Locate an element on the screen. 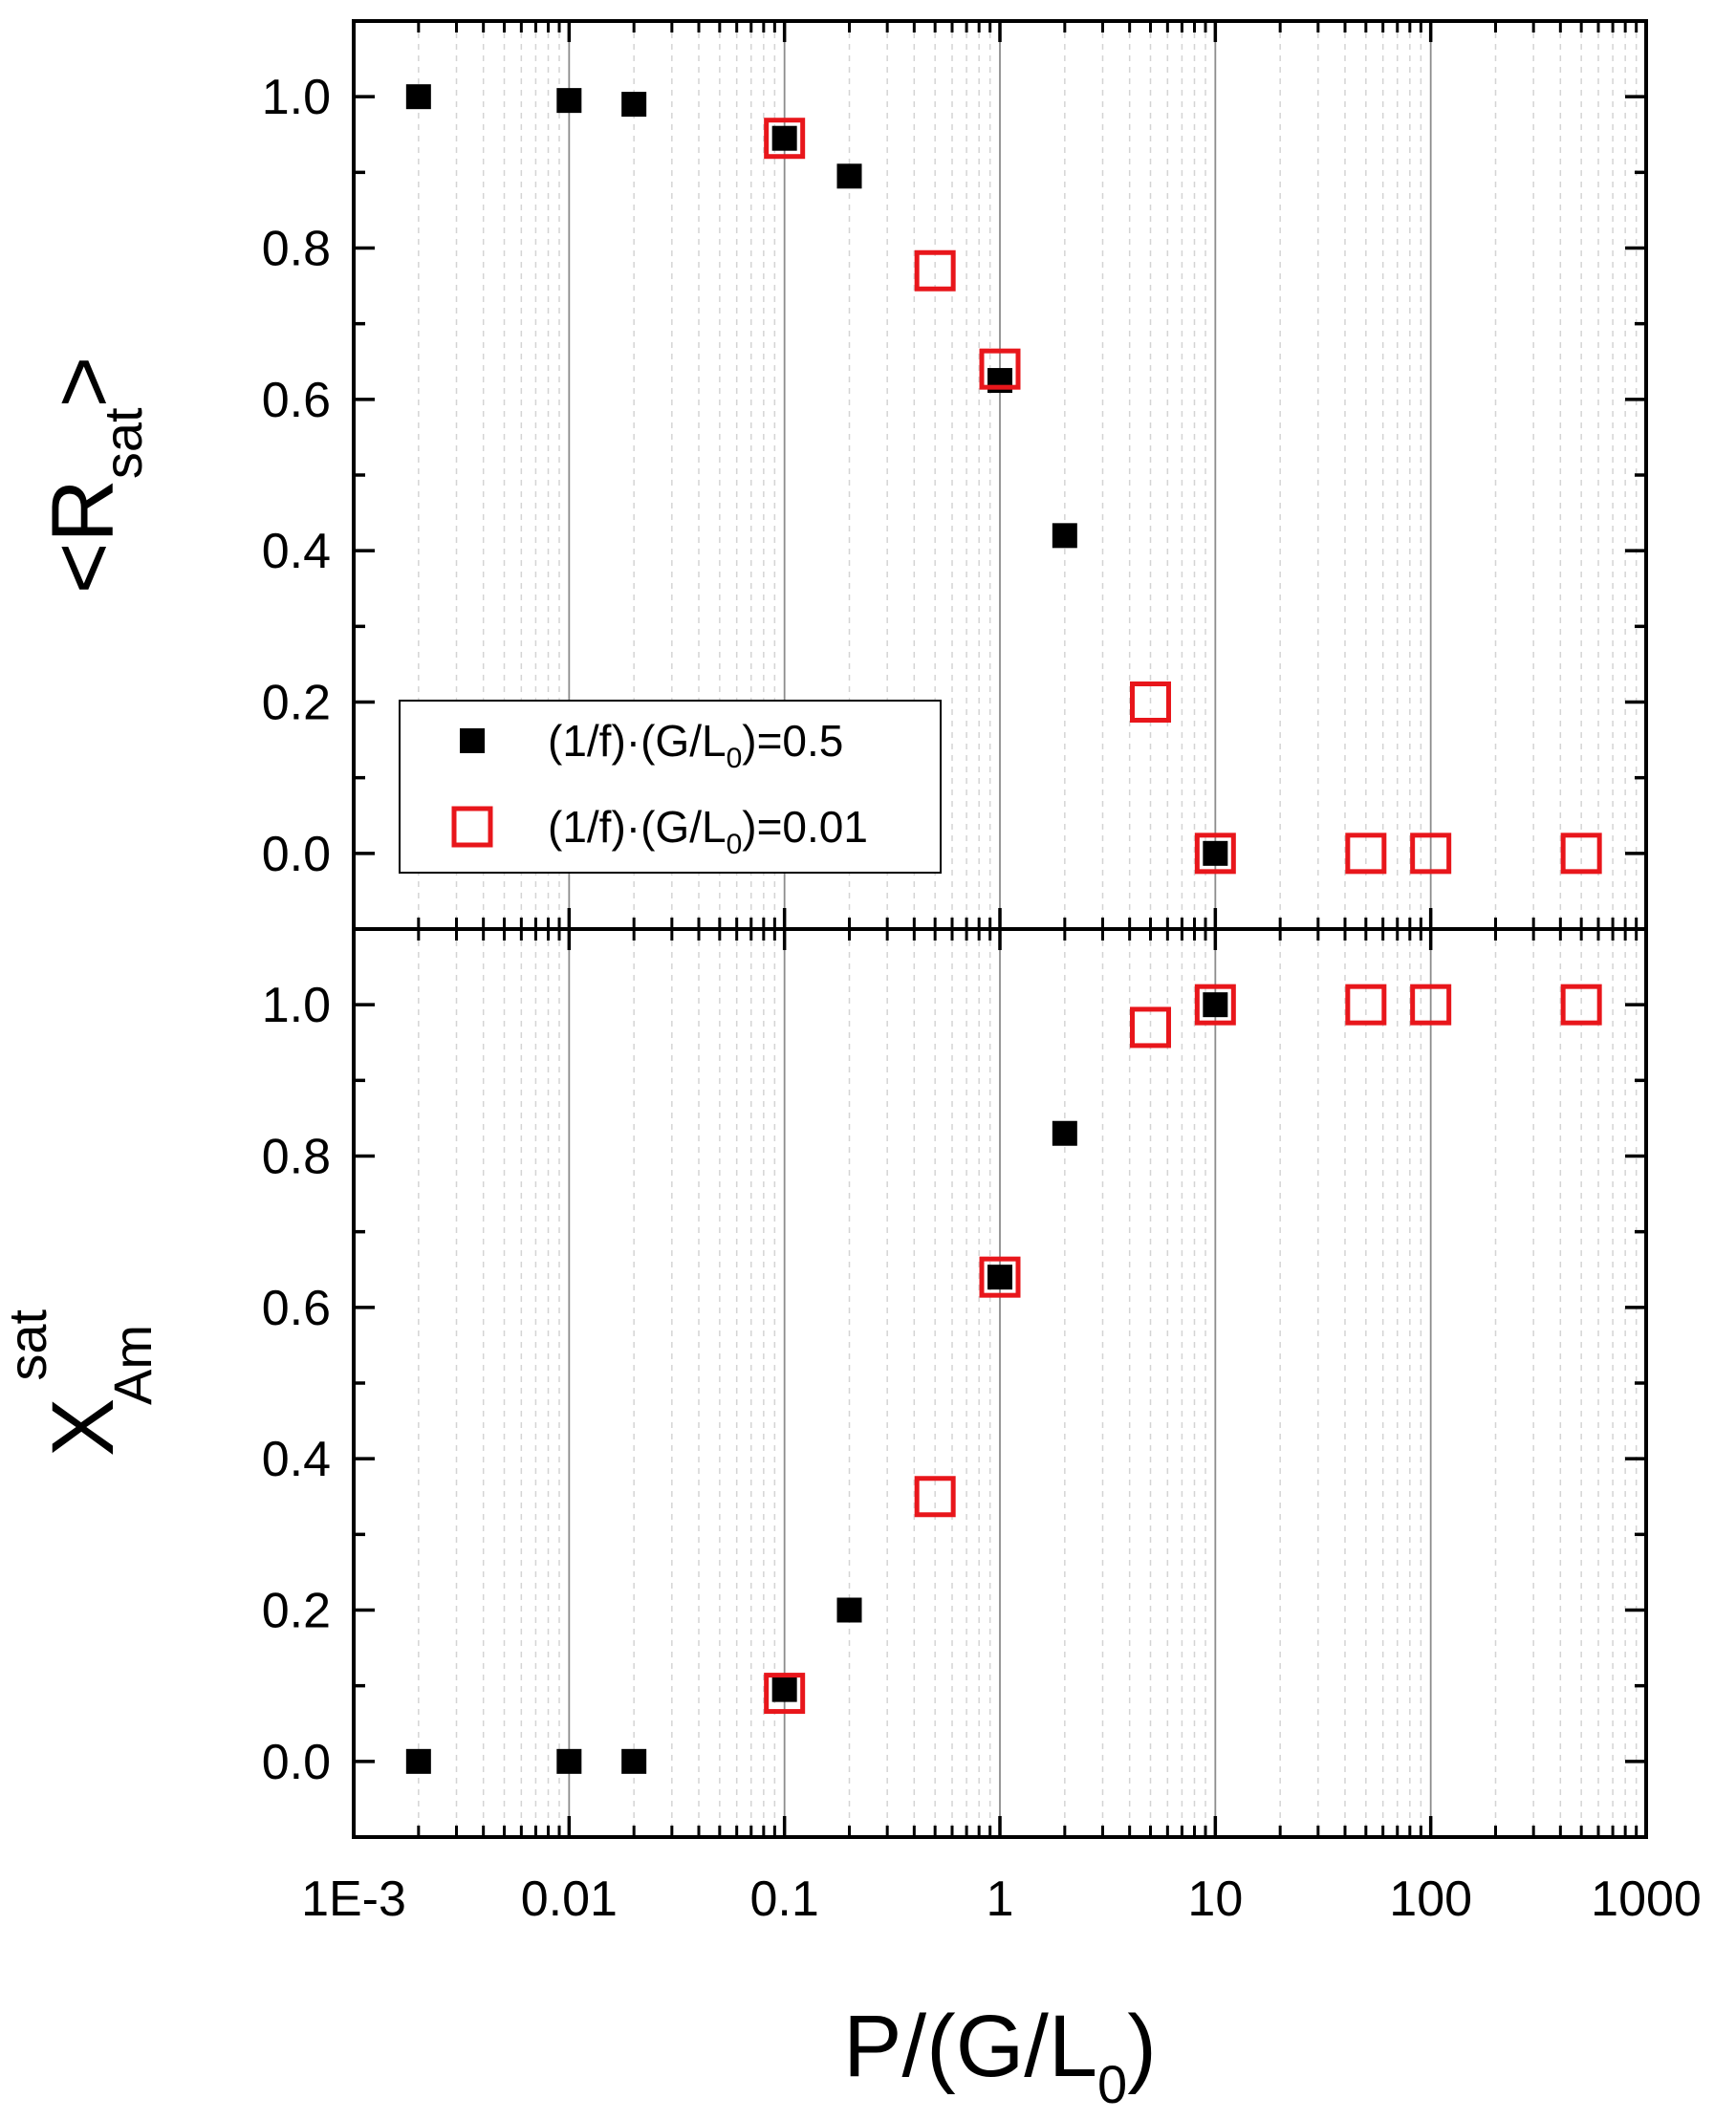  y-axis-title-text: <Rsat> is located at coordinates (93, 476).